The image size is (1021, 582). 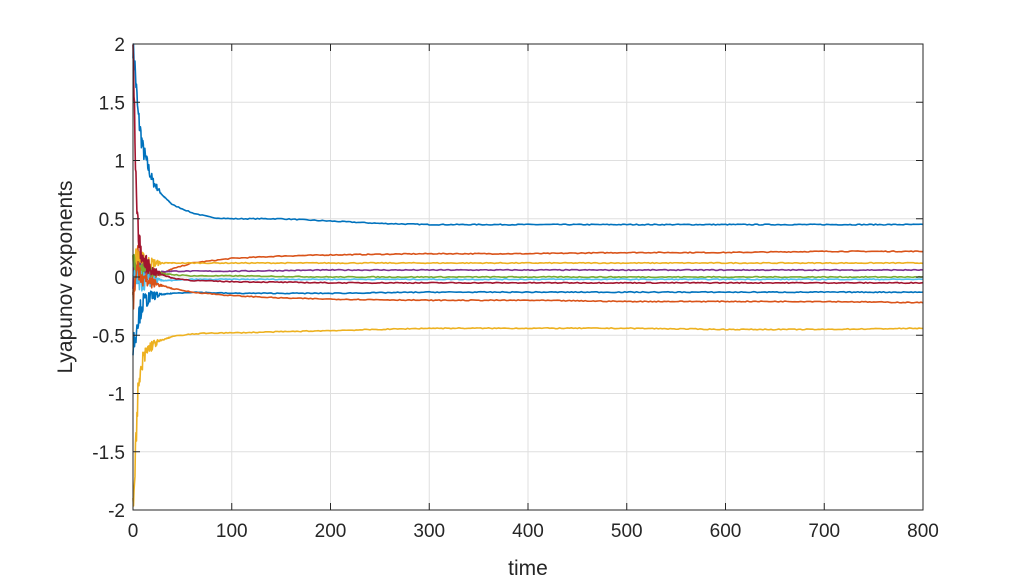 What do you see at coordinates (108, 336) in the screenshot?
I see `y-tick-label: -0.5` at bounding box center [108, 336].